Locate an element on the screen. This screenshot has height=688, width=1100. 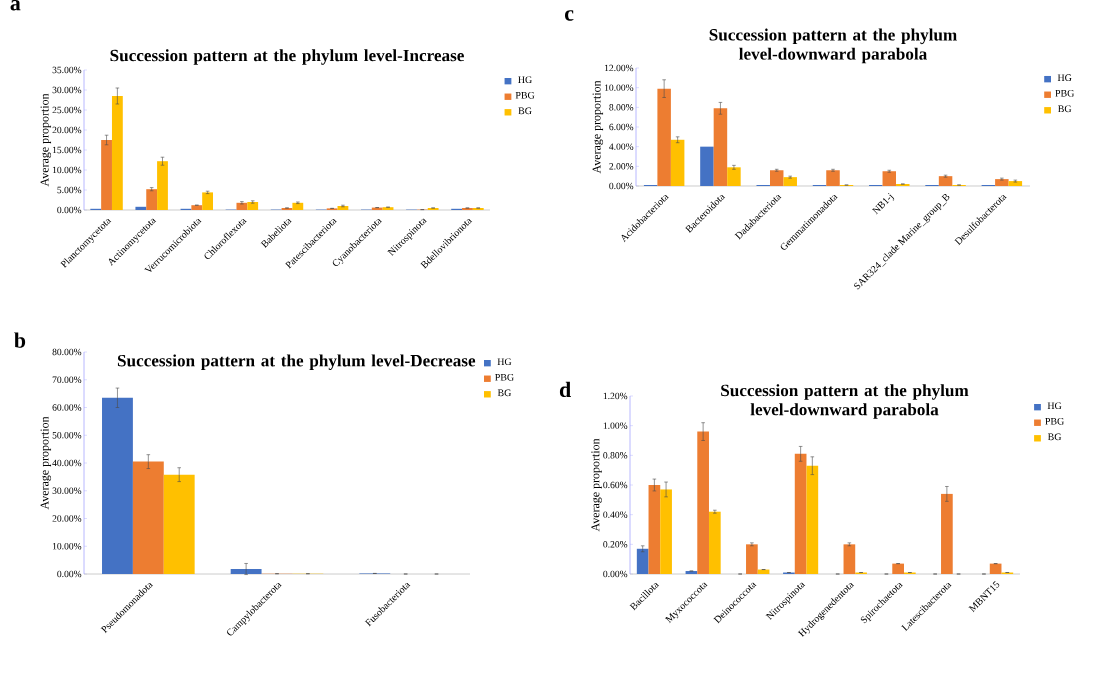
text: d is located at coordinates (565, 389).